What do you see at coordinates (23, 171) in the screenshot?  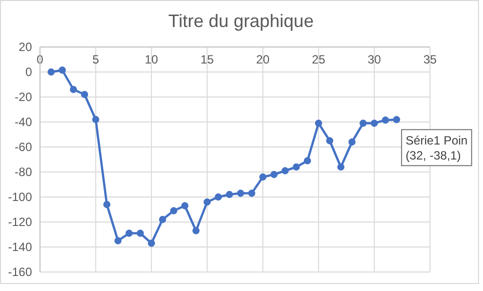 I see `y-tick-label: -80` at bounding box center [23, 171].